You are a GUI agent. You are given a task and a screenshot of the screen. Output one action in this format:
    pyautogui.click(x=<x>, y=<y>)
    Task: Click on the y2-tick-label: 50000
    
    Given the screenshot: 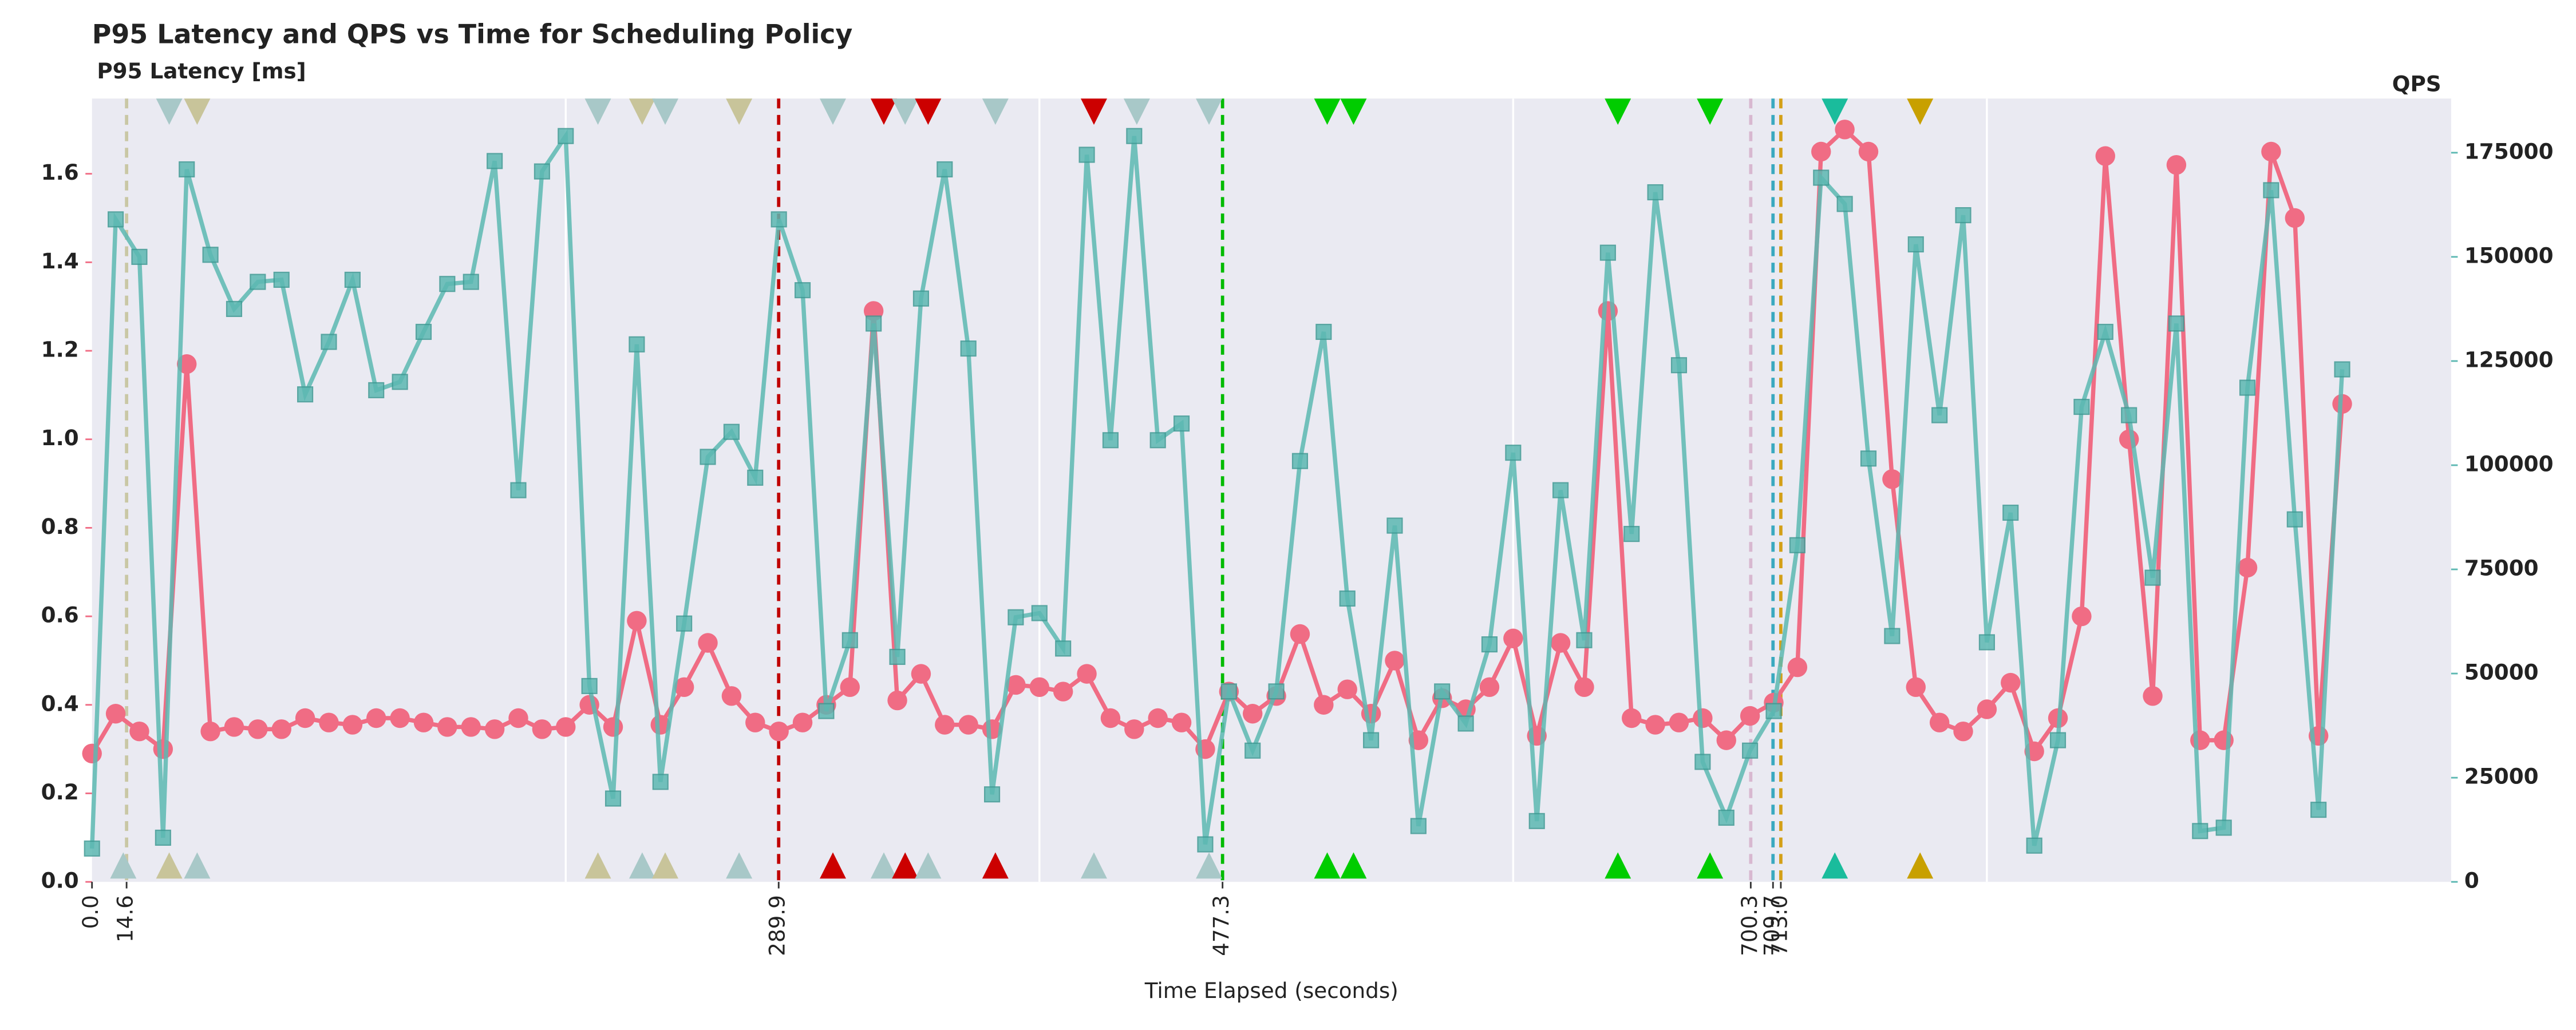 What is the action you would take?
    pyautogui.click(x=2501, y=672)
    